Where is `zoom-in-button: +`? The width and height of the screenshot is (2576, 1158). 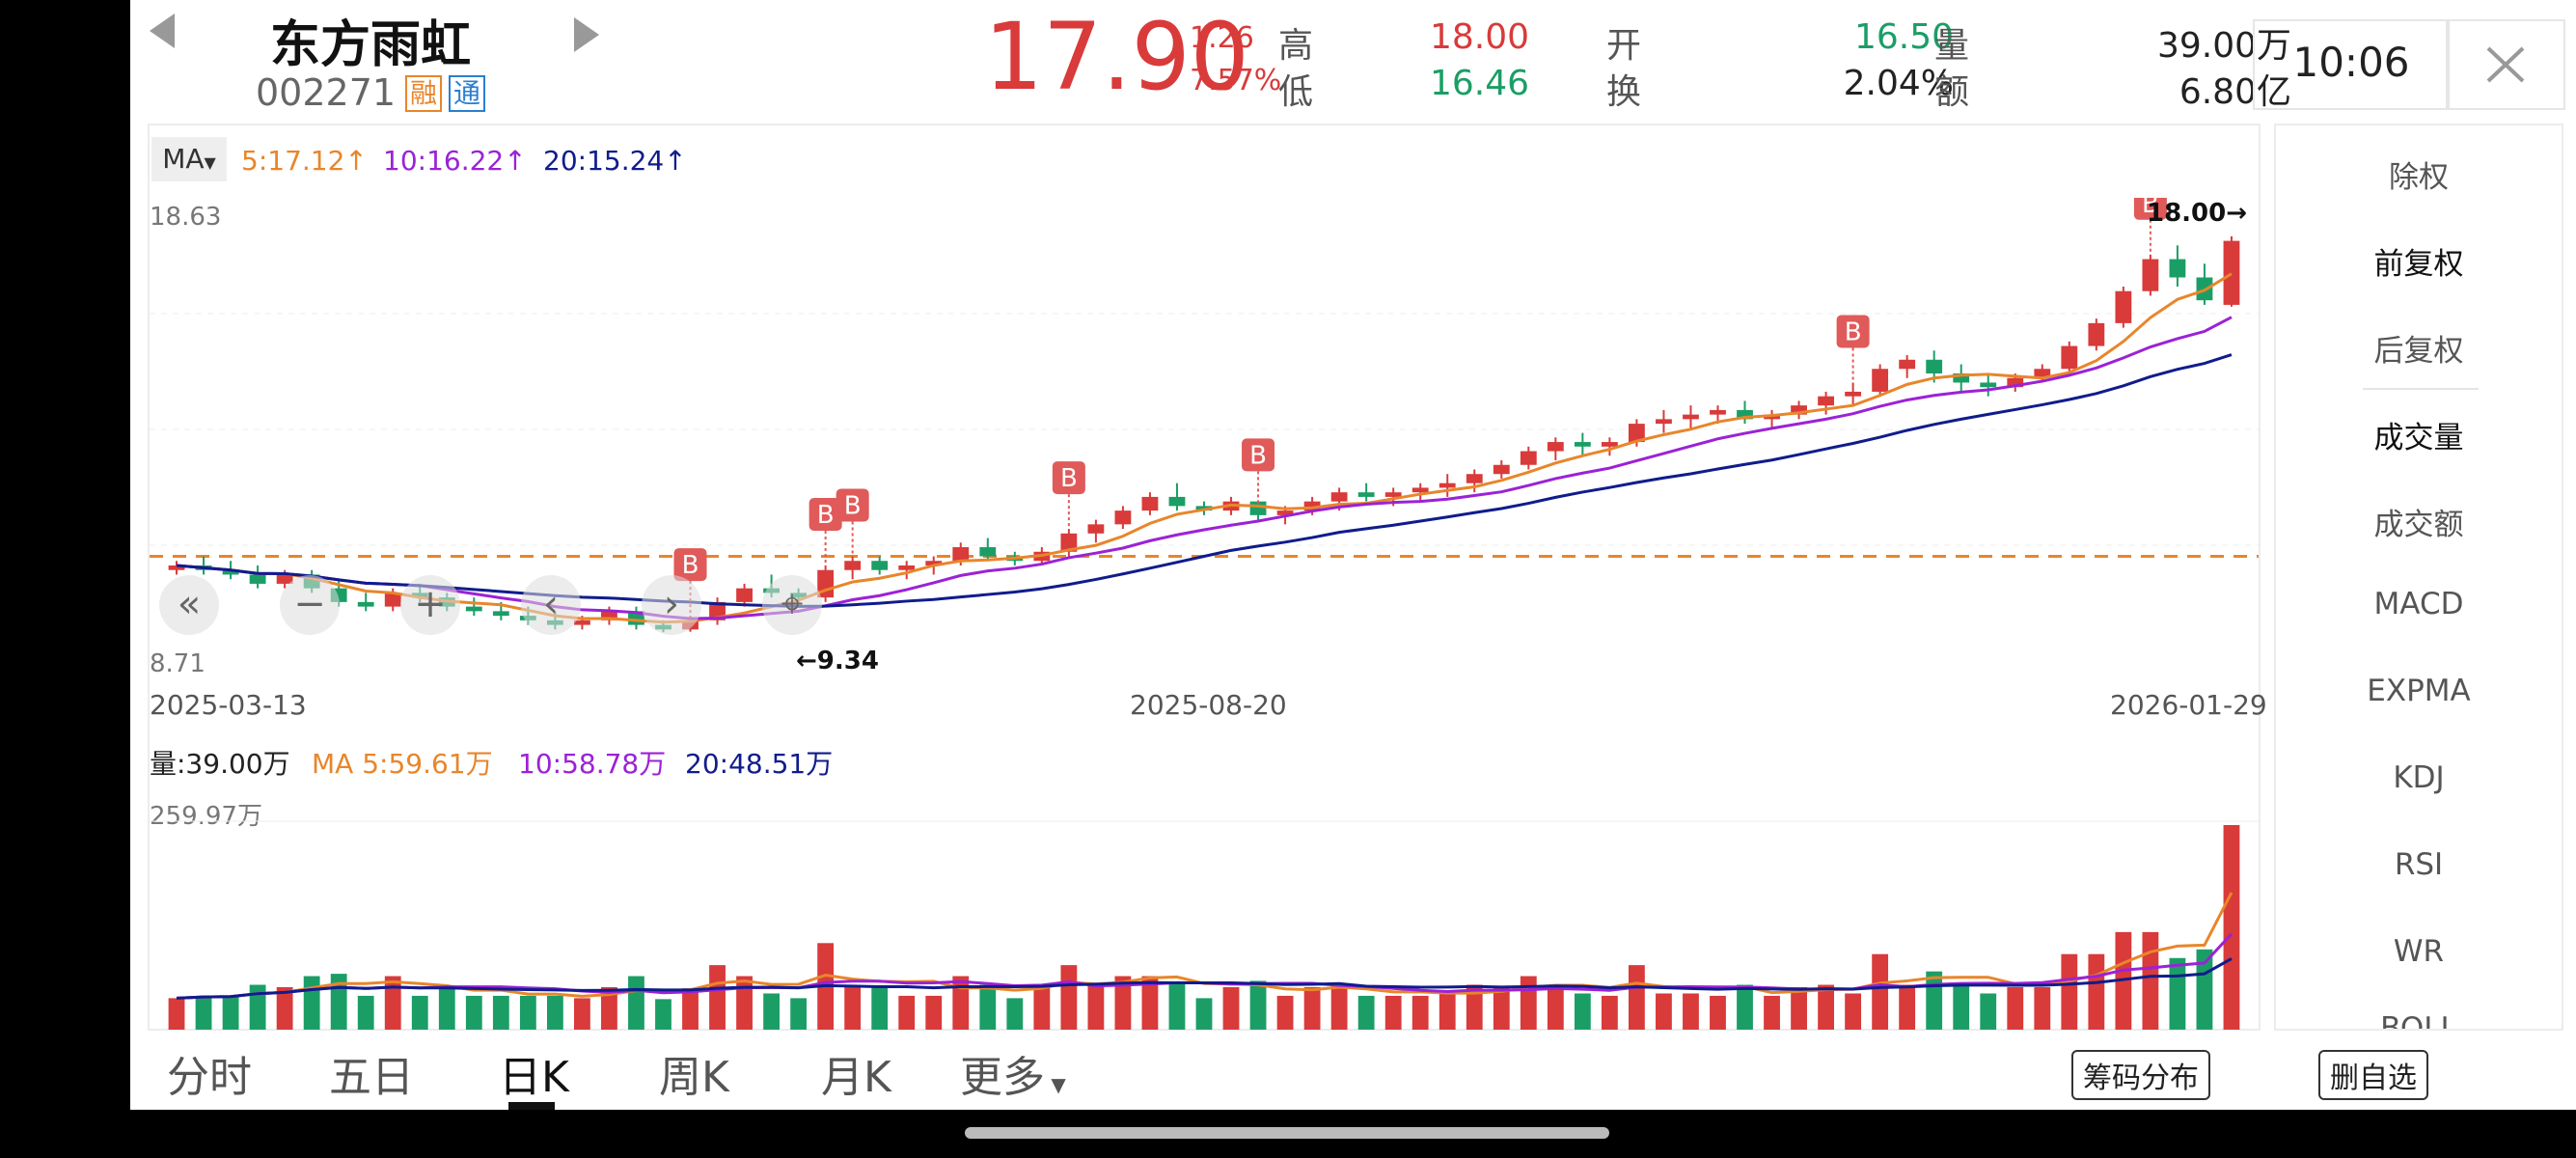
zoom-in-button: + is located at coordinates (430, 605).